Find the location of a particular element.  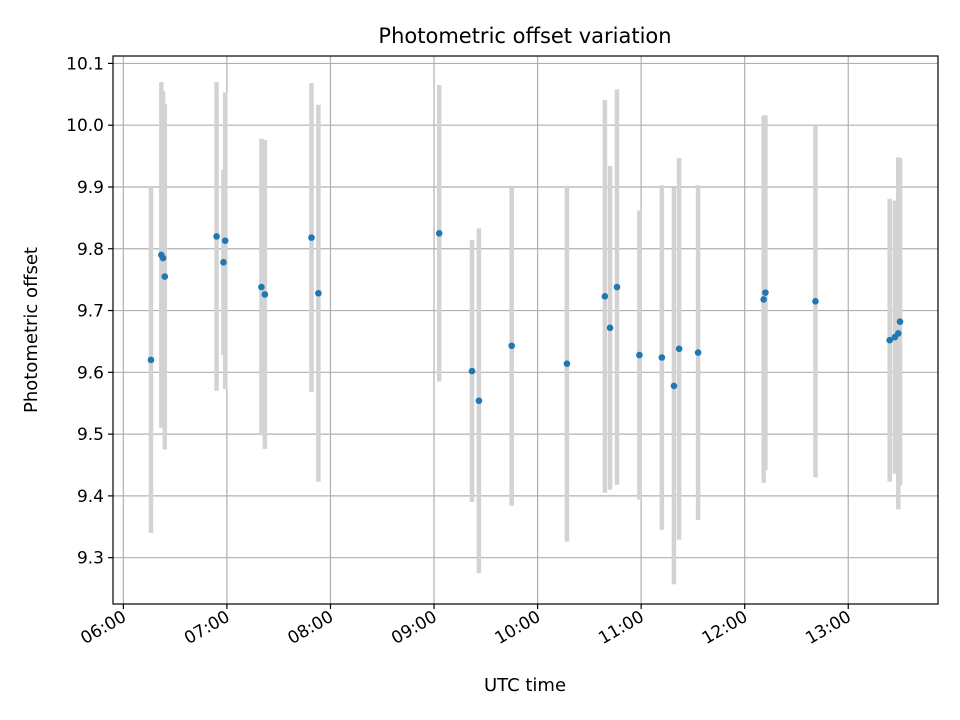

y-tick-label: 9.5 is located at coordinates (90, 435).